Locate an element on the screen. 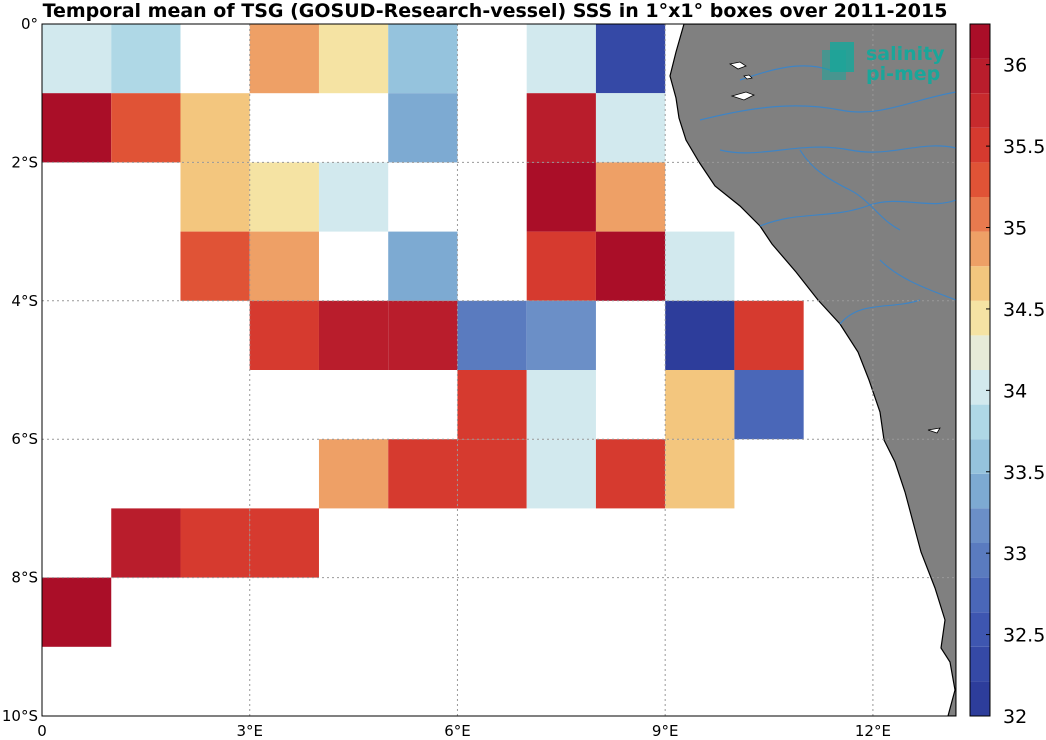  x-tick-label: 12°E is located at coordinates (873, 731).